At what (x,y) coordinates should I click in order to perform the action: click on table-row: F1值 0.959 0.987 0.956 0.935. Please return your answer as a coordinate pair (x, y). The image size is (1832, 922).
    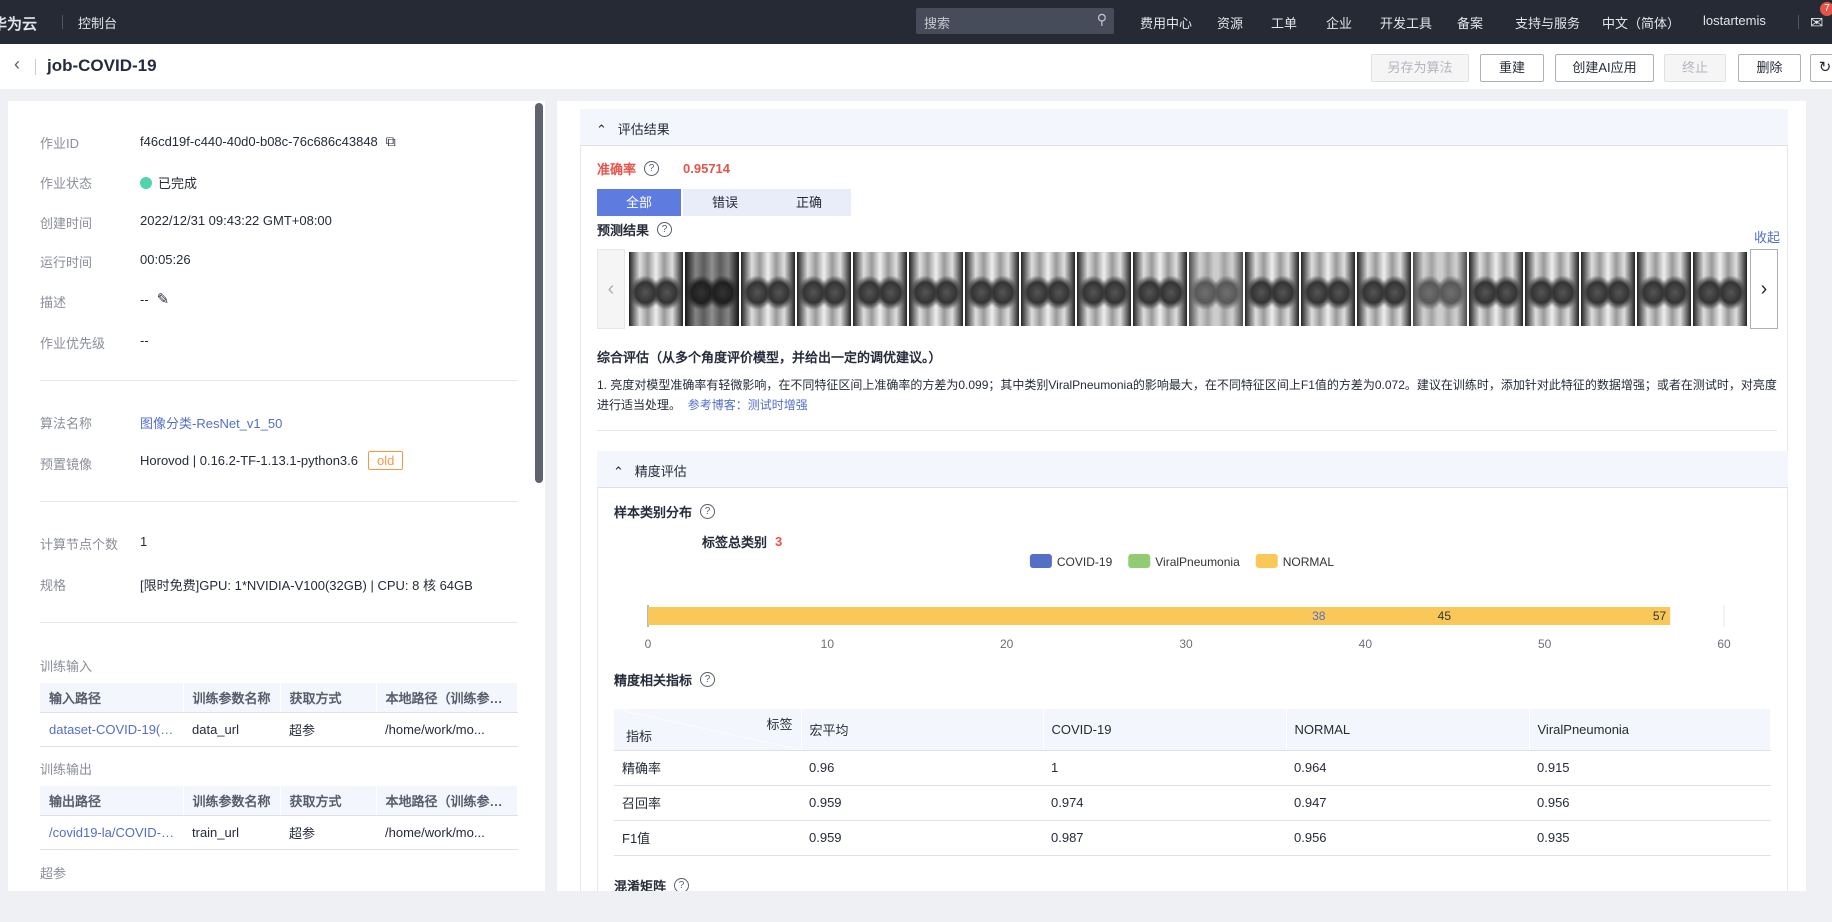
    Looking at the image, I should click on (1192, 838).